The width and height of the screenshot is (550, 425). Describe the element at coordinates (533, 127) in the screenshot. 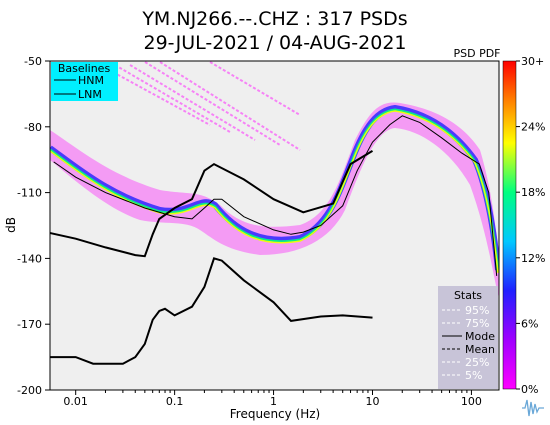

I see `colorbar-tick-label: 24%` at that location.